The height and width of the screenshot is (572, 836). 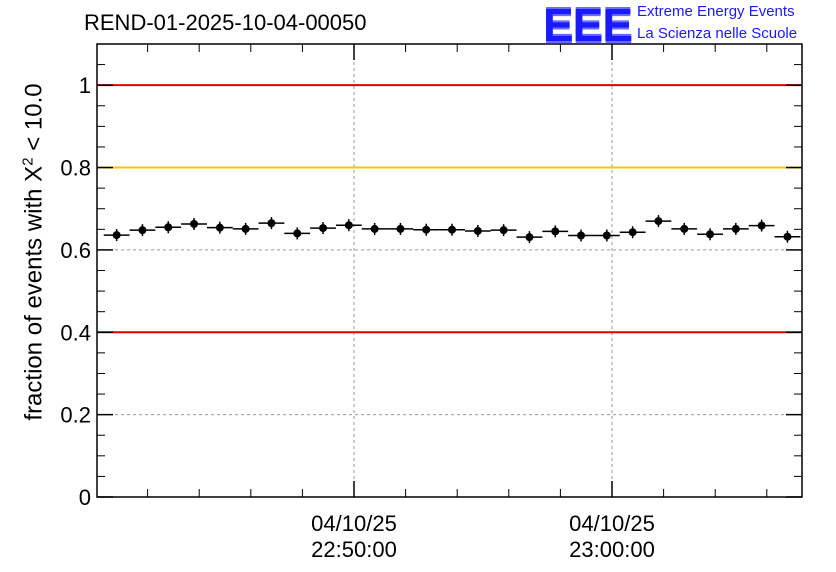 What do you see at coordinates (354, 549) in the screenshot?
I see `x-tick-label-time: 22:50:00` at bounding box center [354, 549].